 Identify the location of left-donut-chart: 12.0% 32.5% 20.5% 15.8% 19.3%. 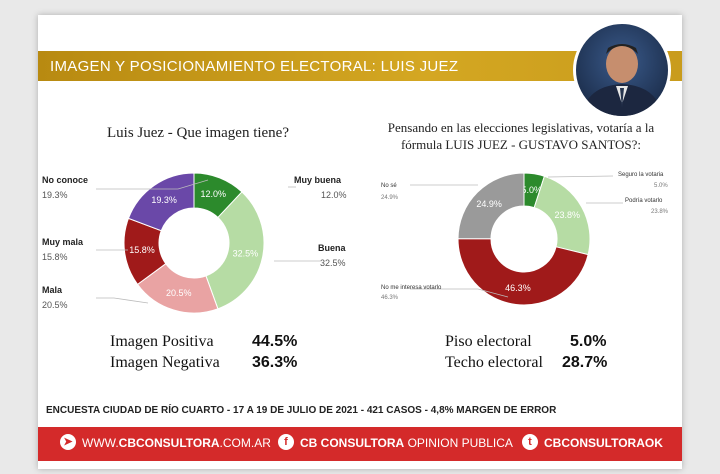
(208, 243).